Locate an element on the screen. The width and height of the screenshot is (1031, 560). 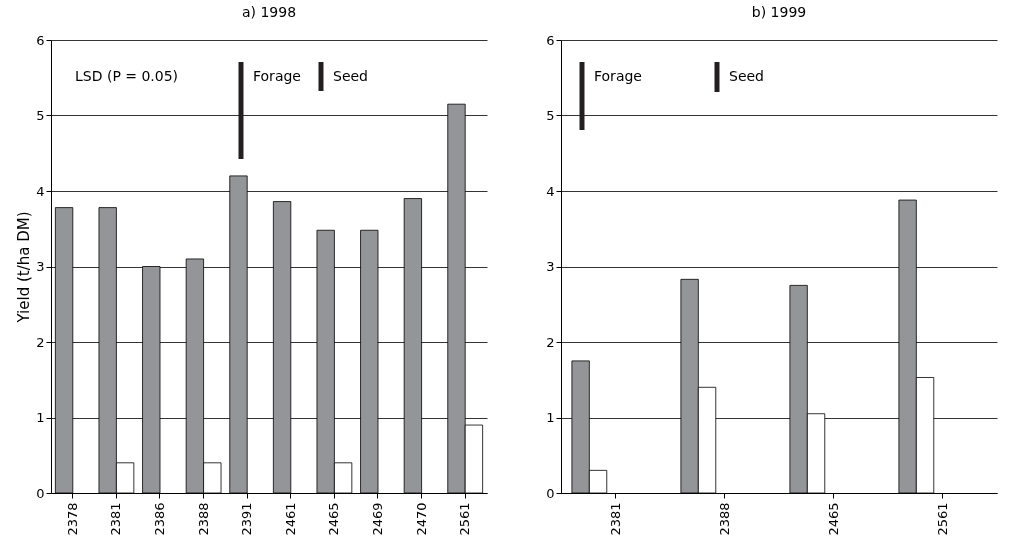
chart-title: b) 1999 is located at coordinates (779, 12).